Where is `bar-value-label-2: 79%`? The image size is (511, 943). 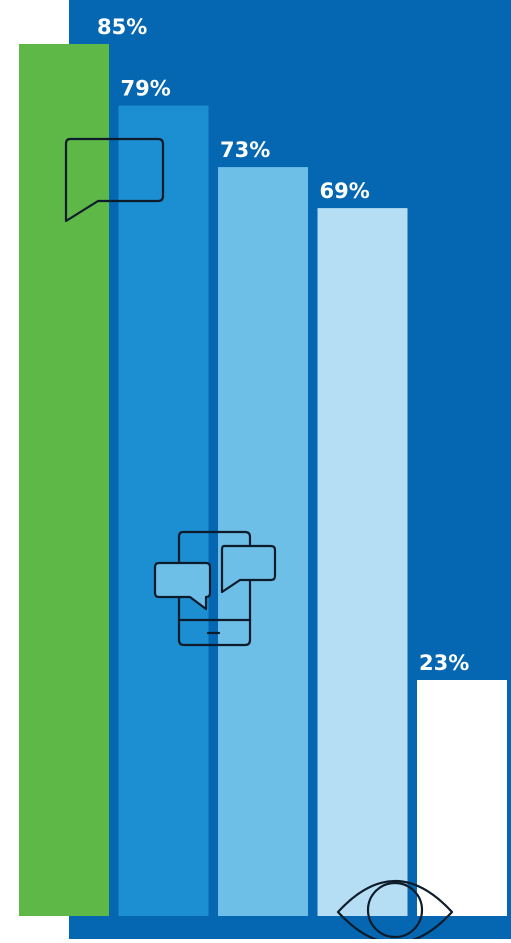
bar-value-label-2: 79% is located at coordinates (146, 89).